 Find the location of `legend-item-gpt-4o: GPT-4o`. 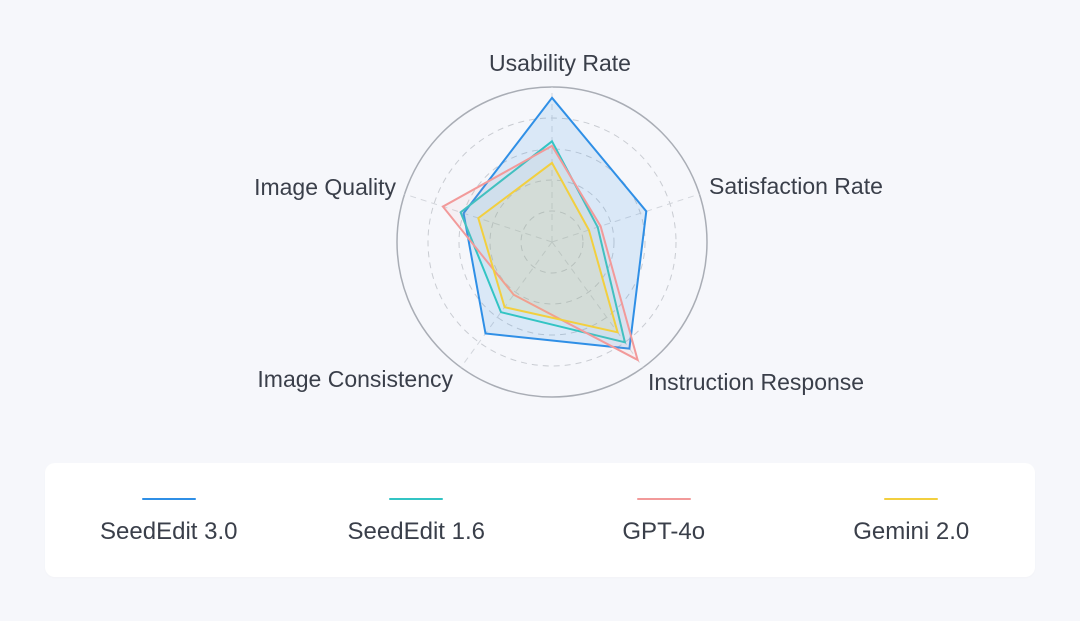

legend-item-gpt-4o: GPT-4o is located at coordinates (664, 504).